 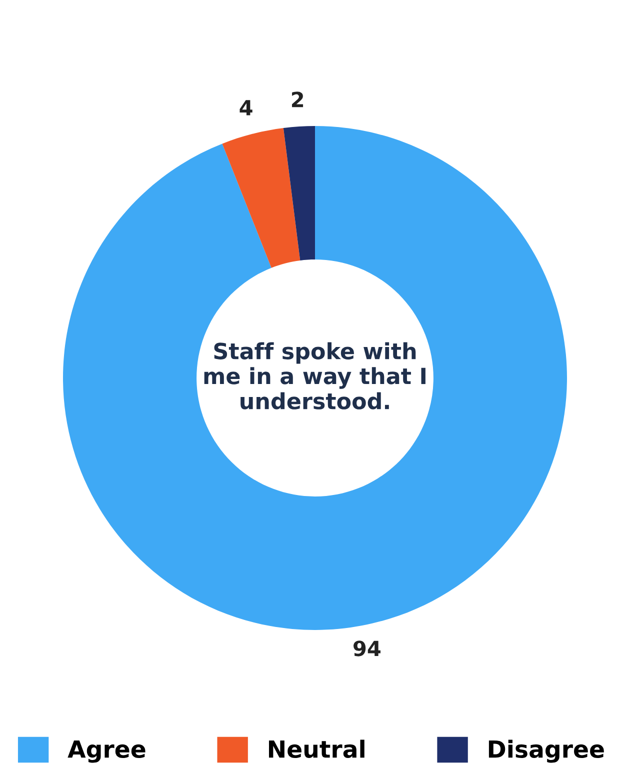 What do you see at coordinates (246, 108) in the screenshot?
I see `data-label: 4` at bounding box center [246, 108].